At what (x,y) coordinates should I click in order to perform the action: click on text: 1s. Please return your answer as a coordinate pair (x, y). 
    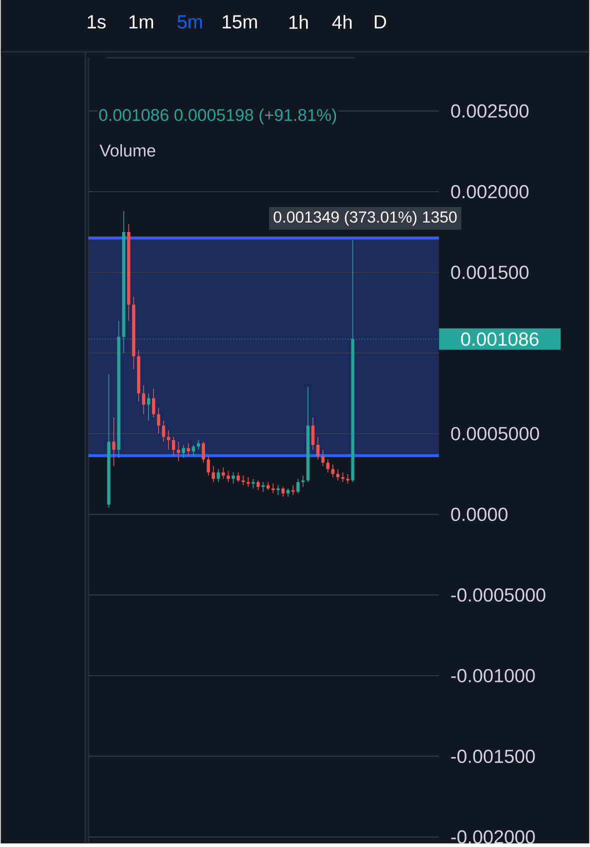
    Looking at the image, I should click on (97, 22).